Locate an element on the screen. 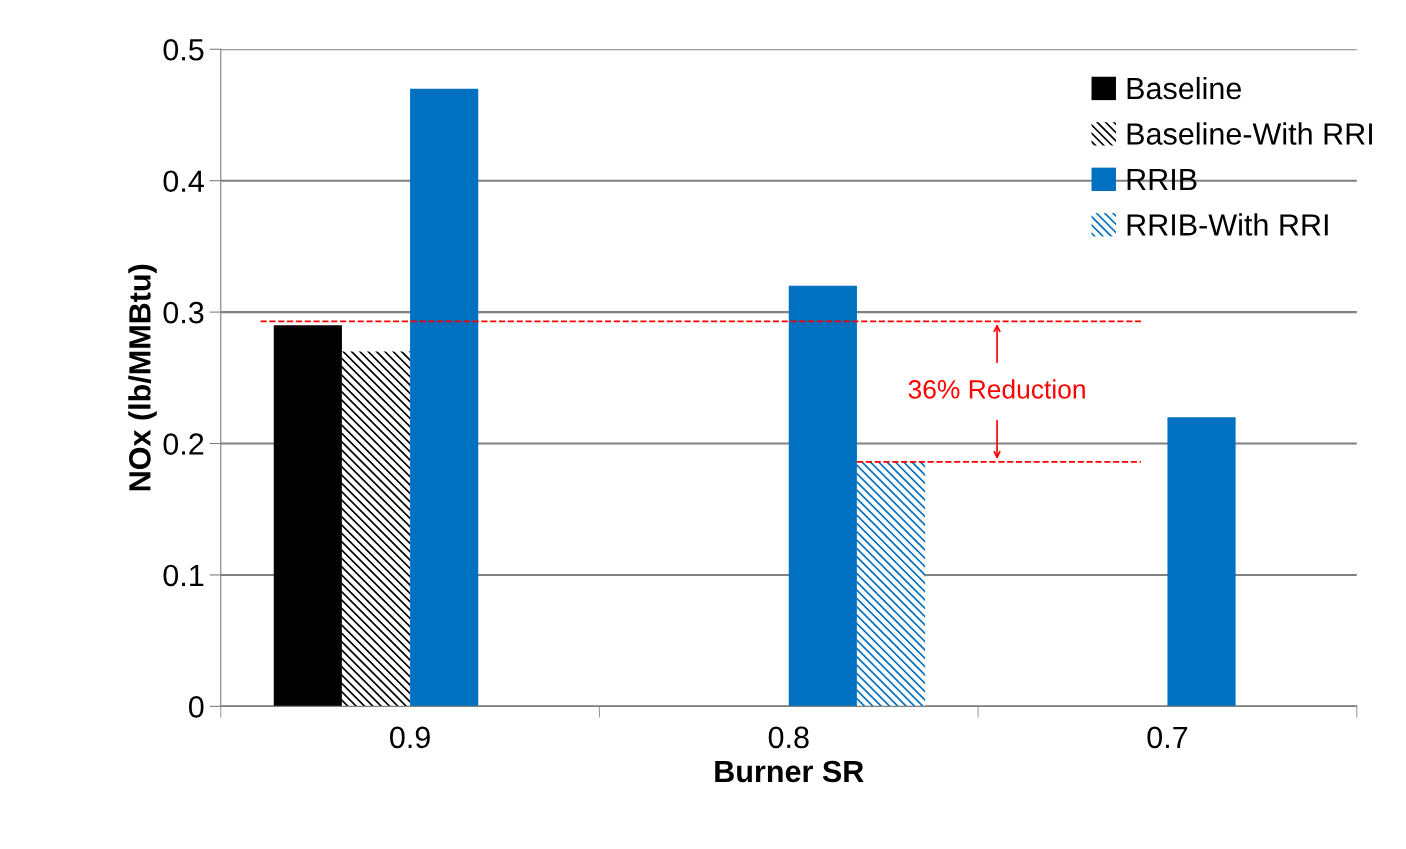 Image resolution: width=1406 pixels, height=849 pixels. y-tick-label: 0.1 is located at coordinates (183, 575).